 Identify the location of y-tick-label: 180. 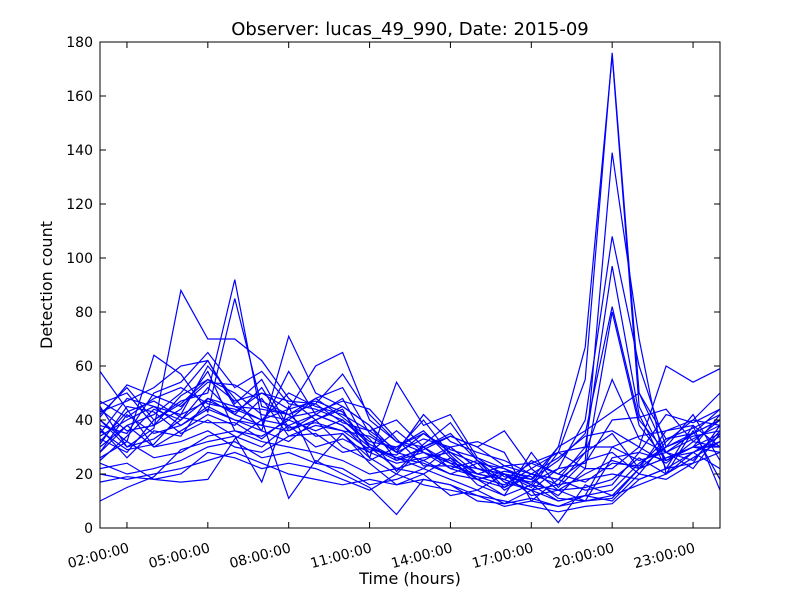
(79, 43).